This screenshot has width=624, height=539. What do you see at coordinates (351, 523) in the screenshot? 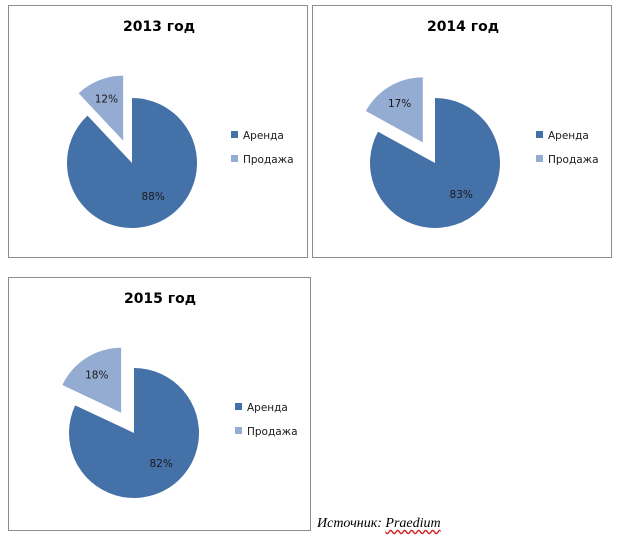
I see `source-prefix: Источник:` at bounding box center [351, 523].